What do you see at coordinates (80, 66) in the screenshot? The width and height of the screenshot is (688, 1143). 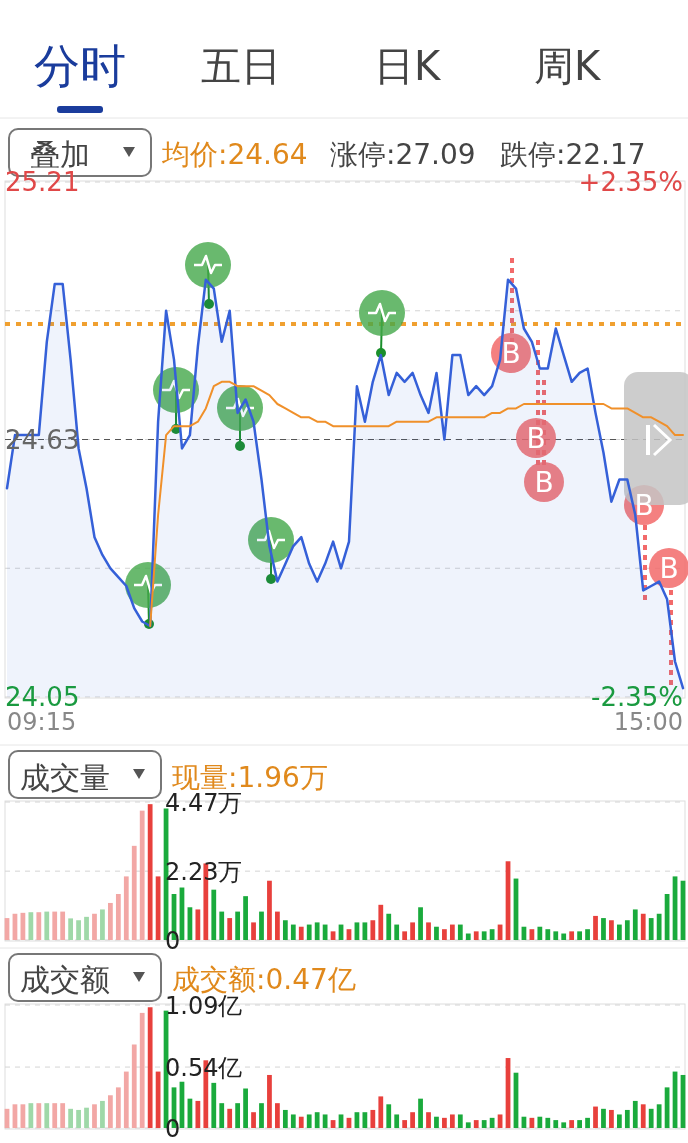 I see `text: 分时` at bounding box center [80, 66].